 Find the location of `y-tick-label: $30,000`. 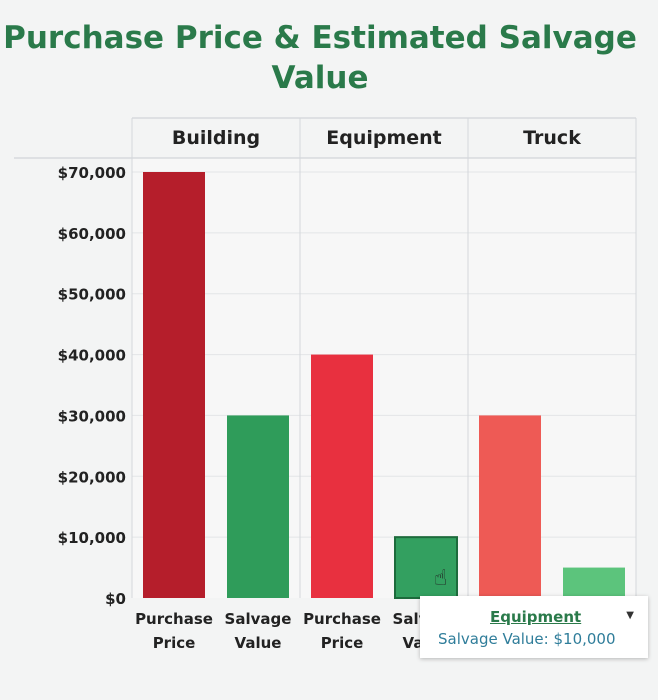

y-tick-label: $30,000 is located at coordinates (92, 416).